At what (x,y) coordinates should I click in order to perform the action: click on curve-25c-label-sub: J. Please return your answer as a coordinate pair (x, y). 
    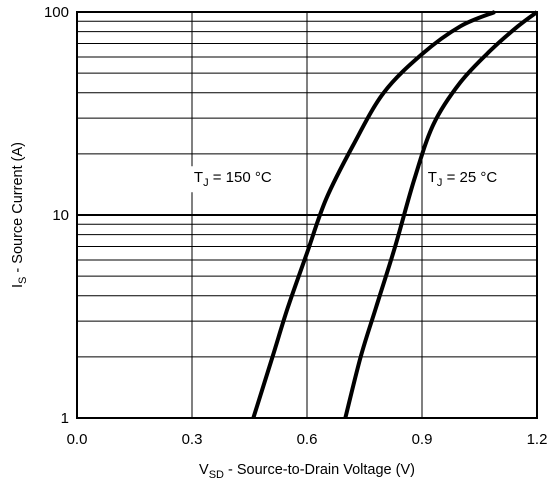
    Looking at the image, I should click on (440, 183).